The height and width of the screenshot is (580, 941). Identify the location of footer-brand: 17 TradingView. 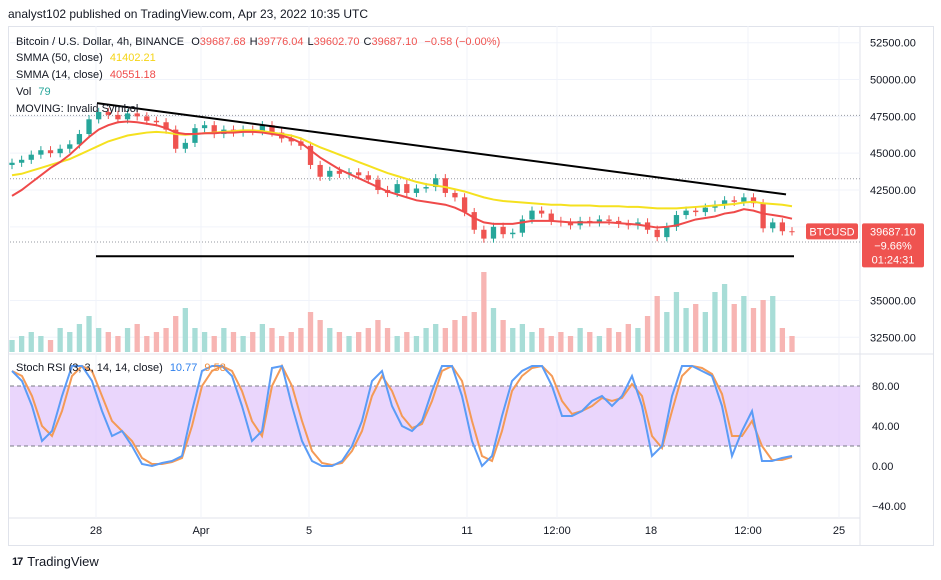
(55, 561).